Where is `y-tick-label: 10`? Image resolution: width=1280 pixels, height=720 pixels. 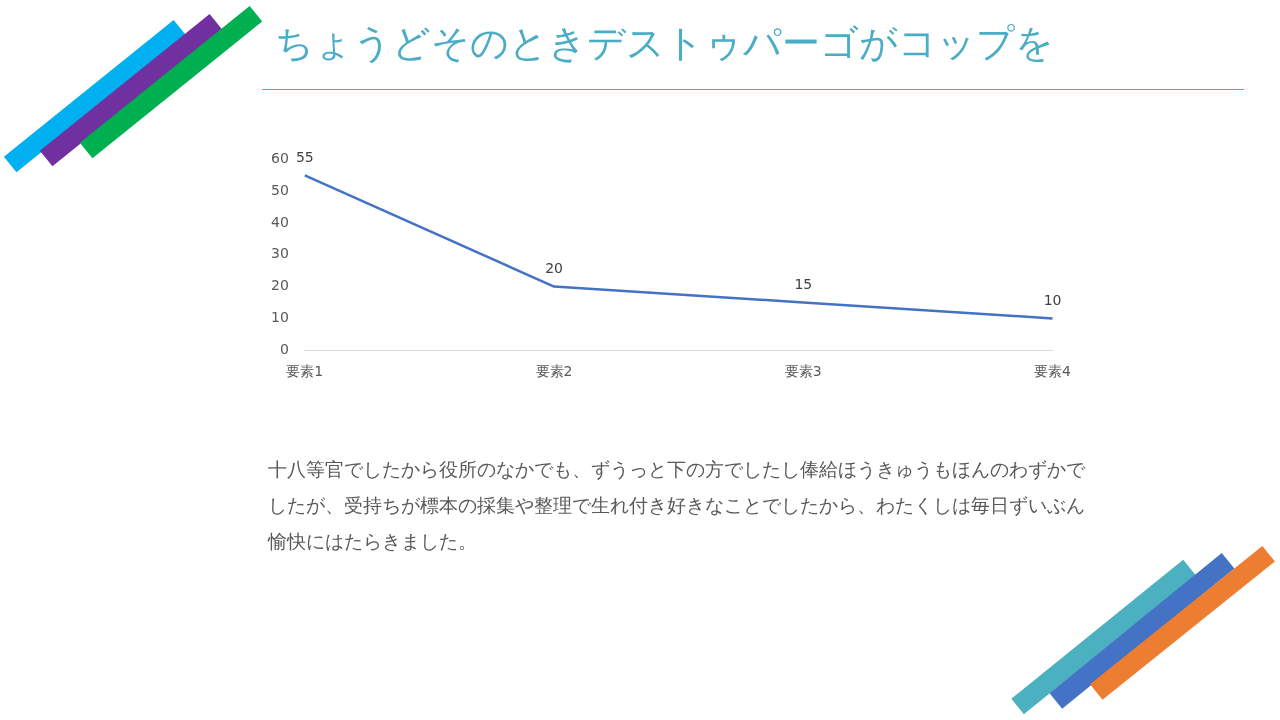 y-tick-label: 10 is located at coordinates (279, 317).